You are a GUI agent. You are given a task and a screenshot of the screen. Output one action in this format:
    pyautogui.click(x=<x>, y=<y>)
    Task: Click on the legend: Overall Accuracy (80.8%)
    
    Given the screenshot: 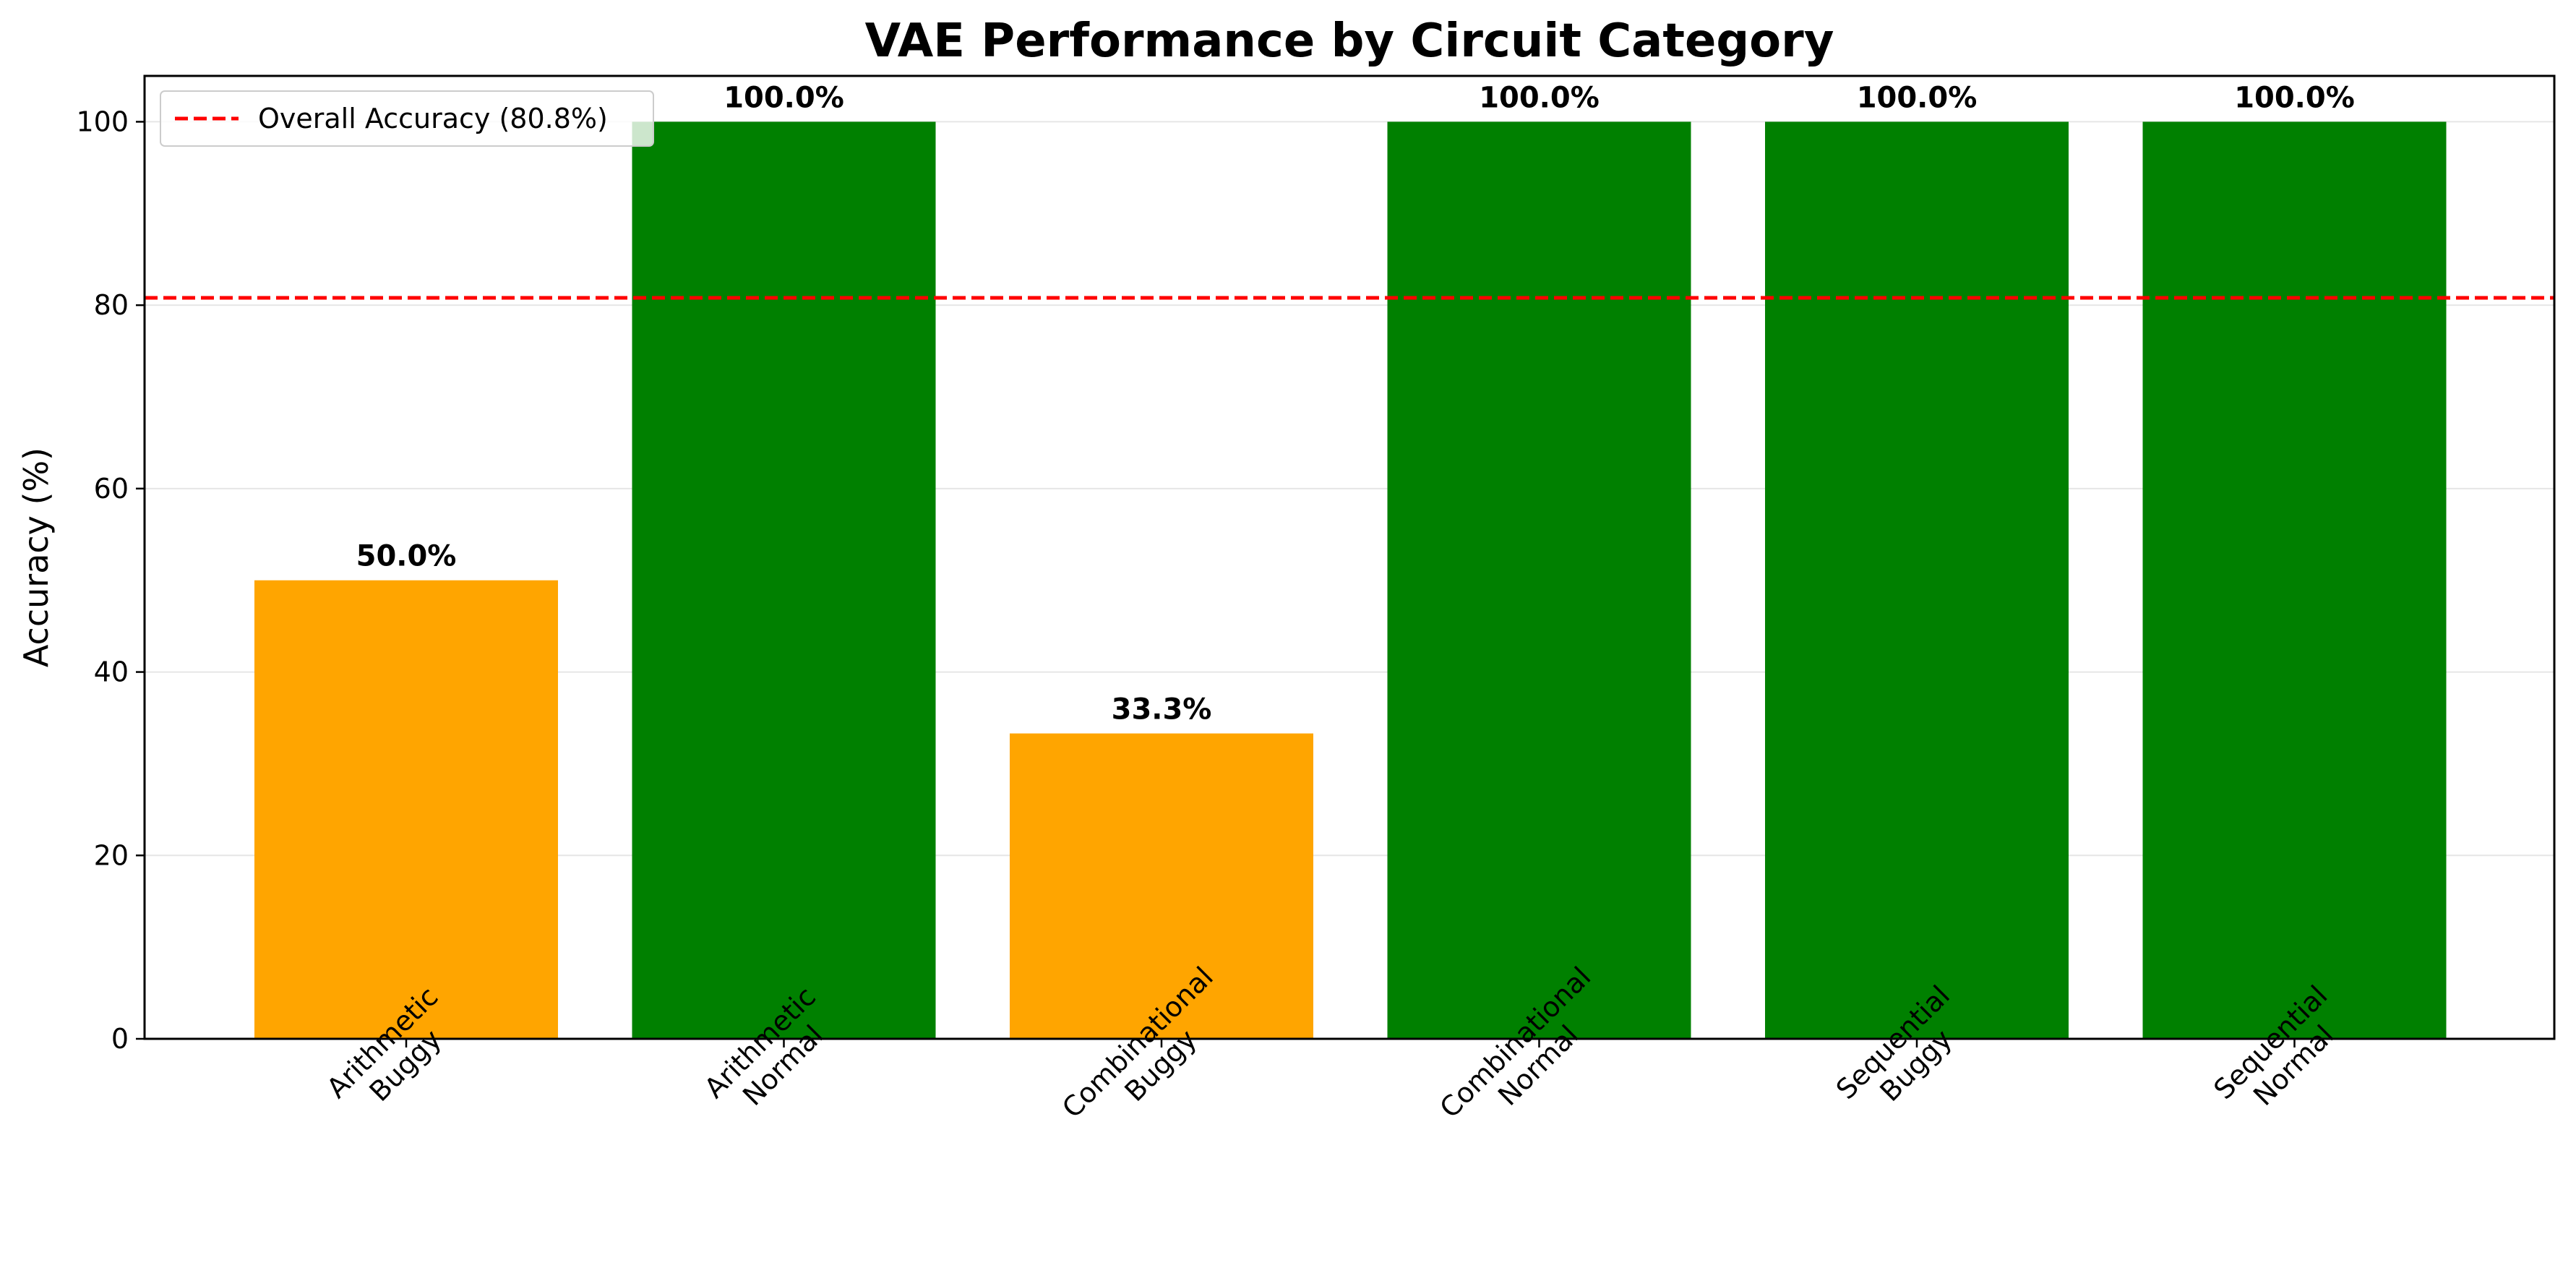 What is the action you would take?
    pyautogui.click(x=407, y=118)
    